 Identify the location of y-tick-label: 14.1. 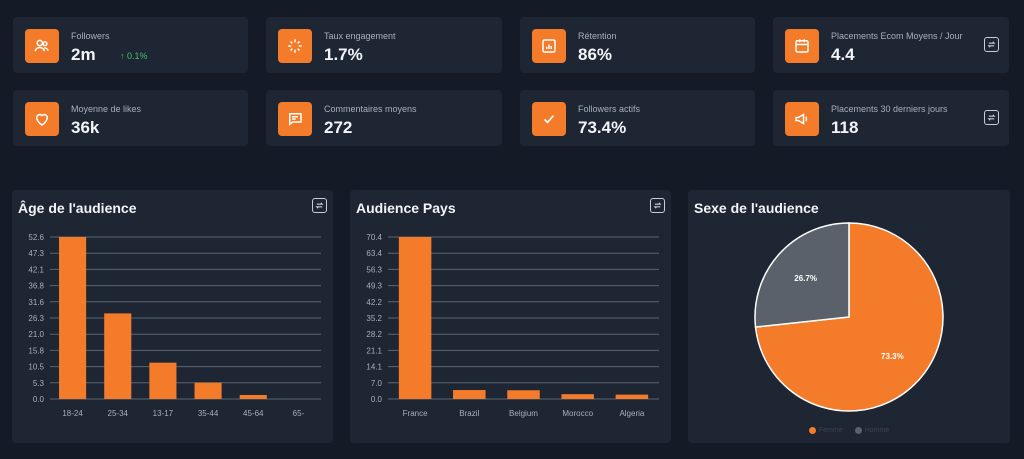
(374, 367).